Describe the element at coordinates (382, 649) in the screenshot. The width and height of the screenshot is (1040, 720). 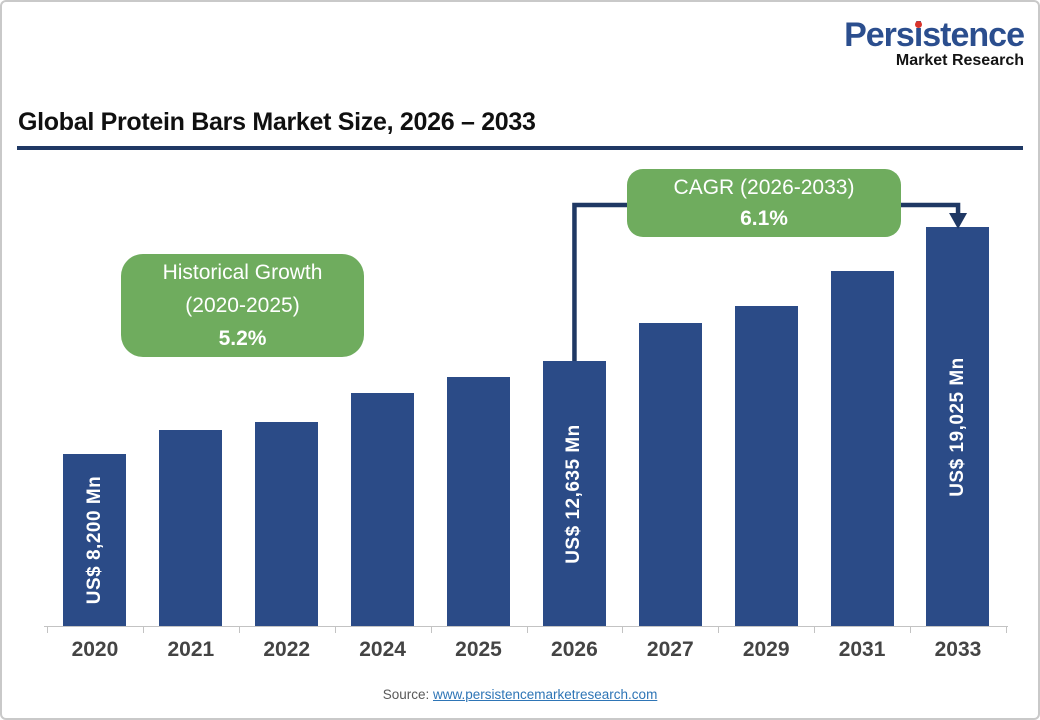
I see `x-axis-label-2024: 2024` at that location.